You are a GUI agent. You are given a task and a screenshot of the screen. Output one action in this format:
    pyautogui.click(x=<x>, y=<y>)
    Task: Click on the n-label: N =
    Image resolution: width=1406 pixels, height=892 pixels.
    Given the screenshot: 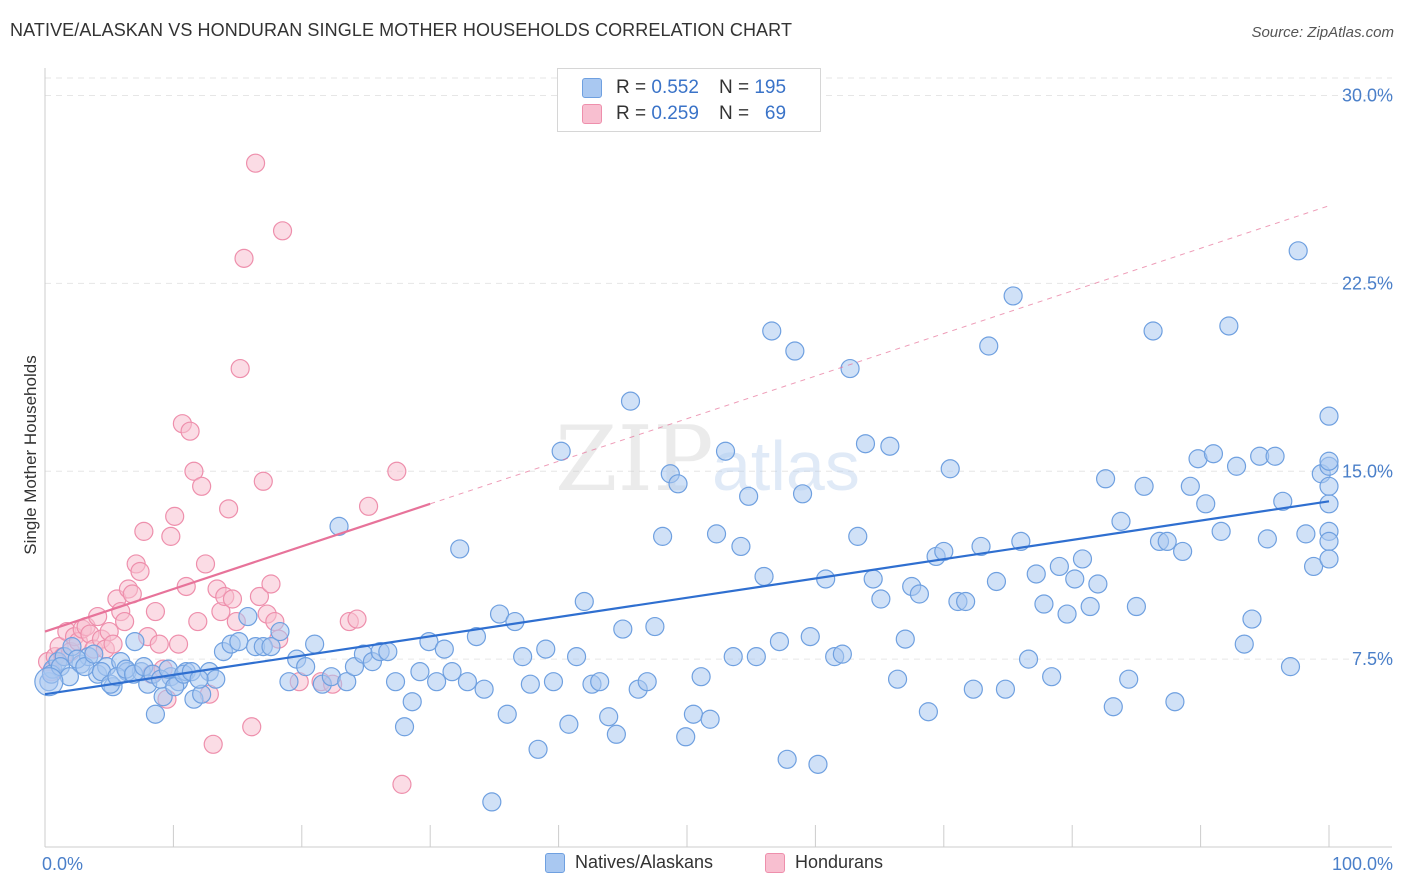 What is the action you would take?
    pyautogui.click(x=734, y=113)
    